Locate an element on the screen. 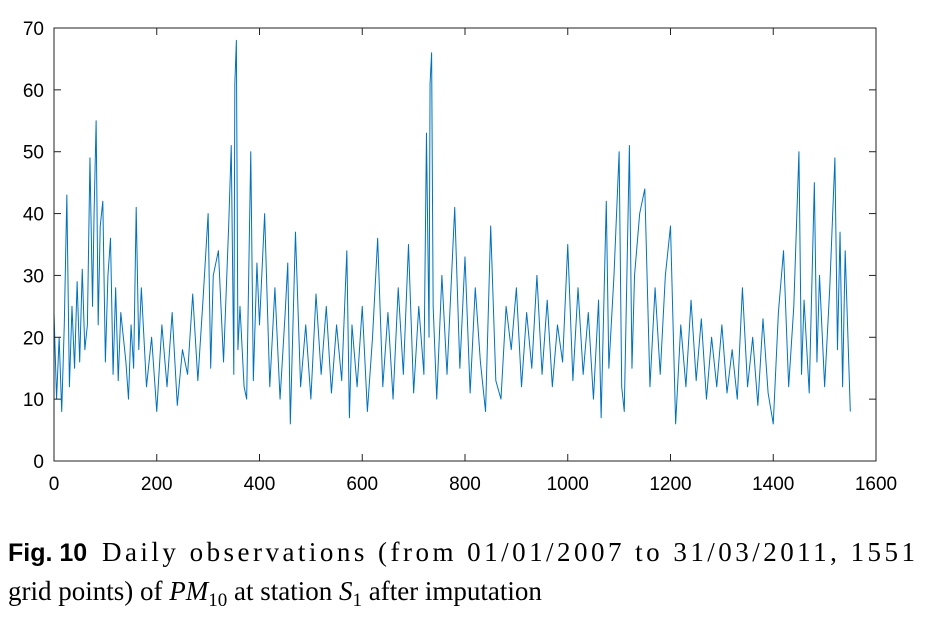 The width and height of the screenshot is (928, 620). y-tick-label: 70 is located at coordinates (33, 29).